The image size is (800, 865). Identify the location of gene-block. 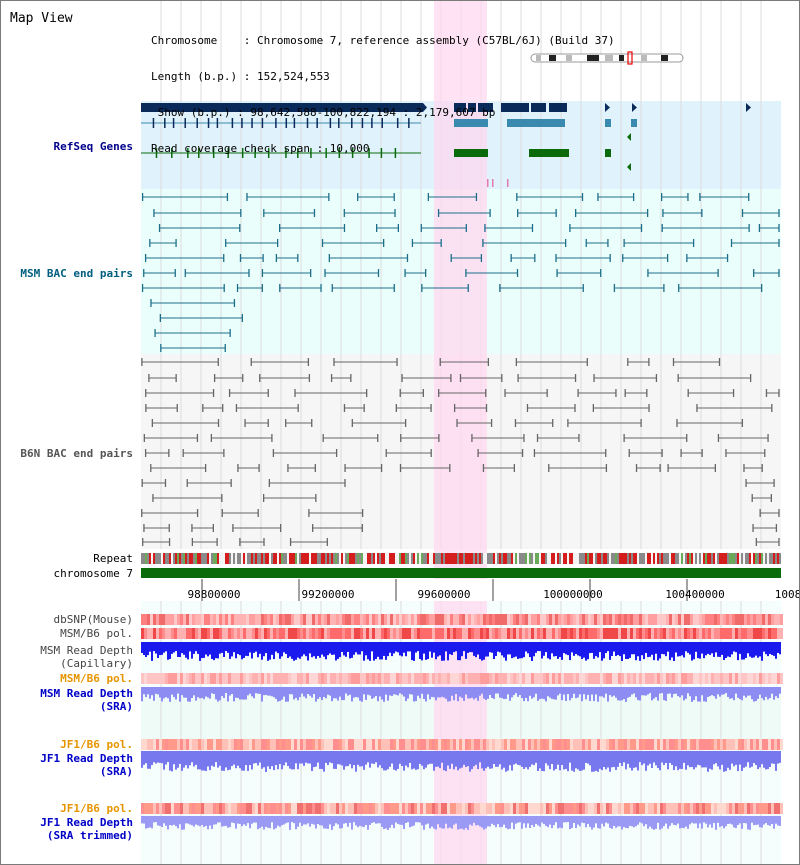
(282, 107).